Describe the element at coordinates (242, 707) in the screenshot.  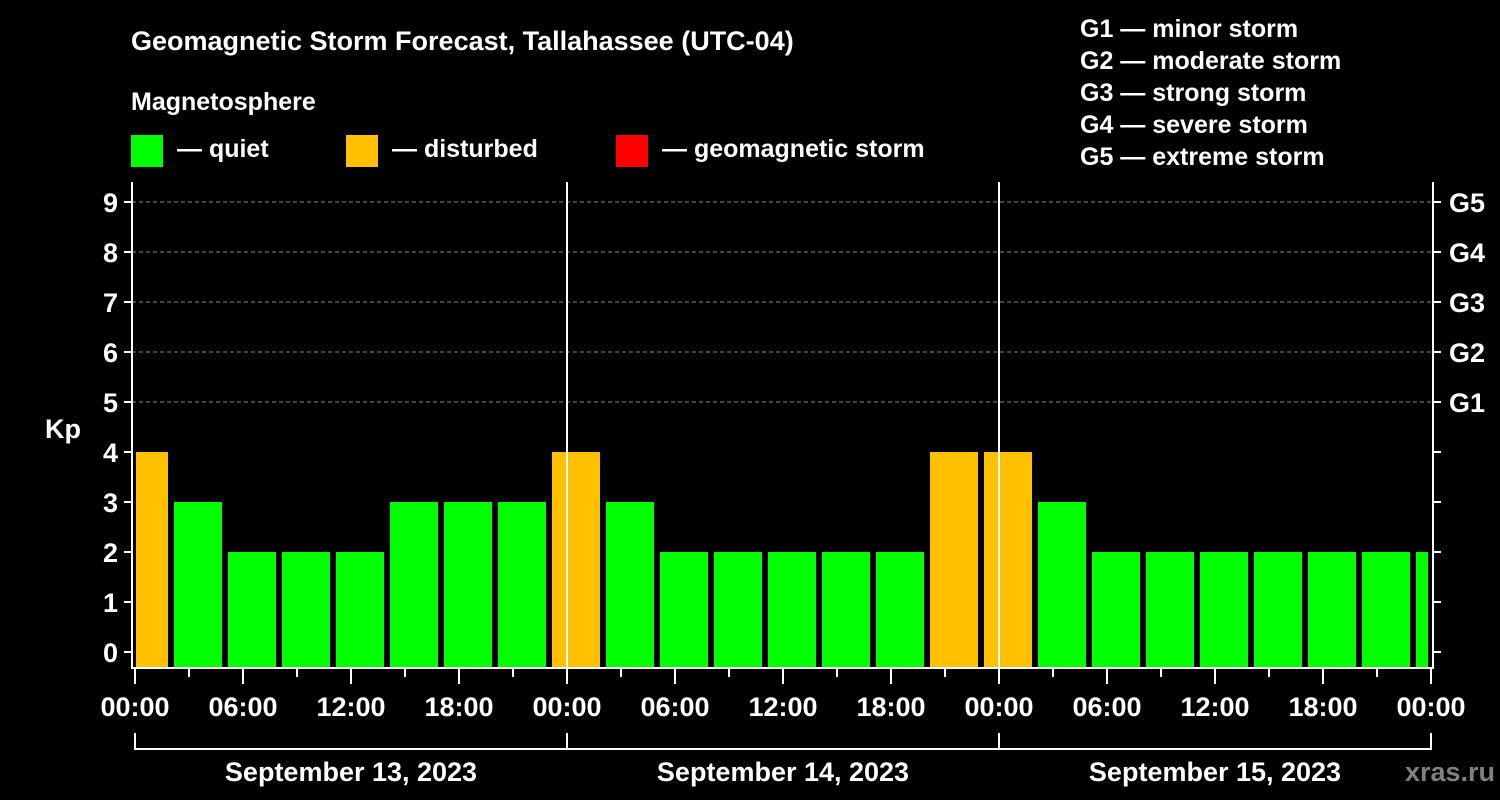
I see `x-tick-label-1: 06:00` at that location.